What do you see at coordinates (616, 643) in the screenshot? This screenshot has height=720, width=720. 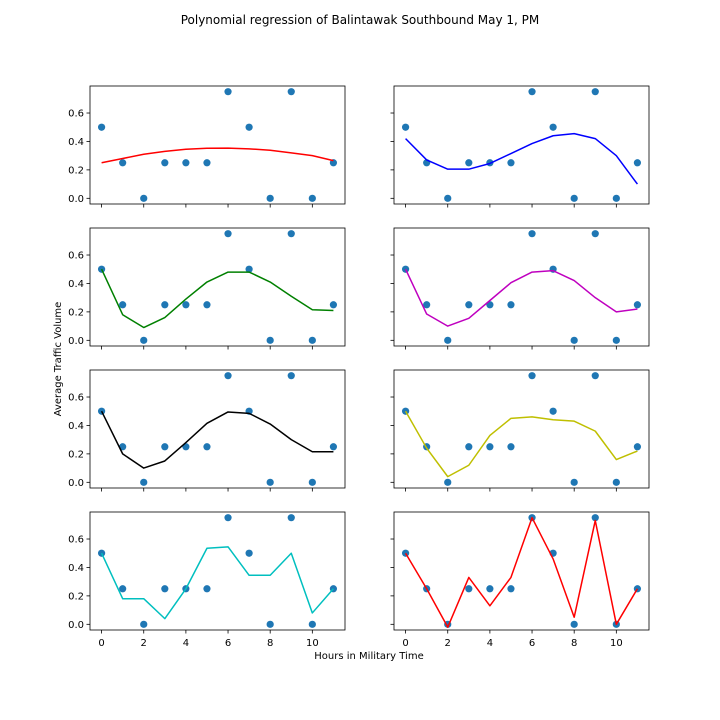 I see `x-tick-label: 10` at bounding box center [616, 643].